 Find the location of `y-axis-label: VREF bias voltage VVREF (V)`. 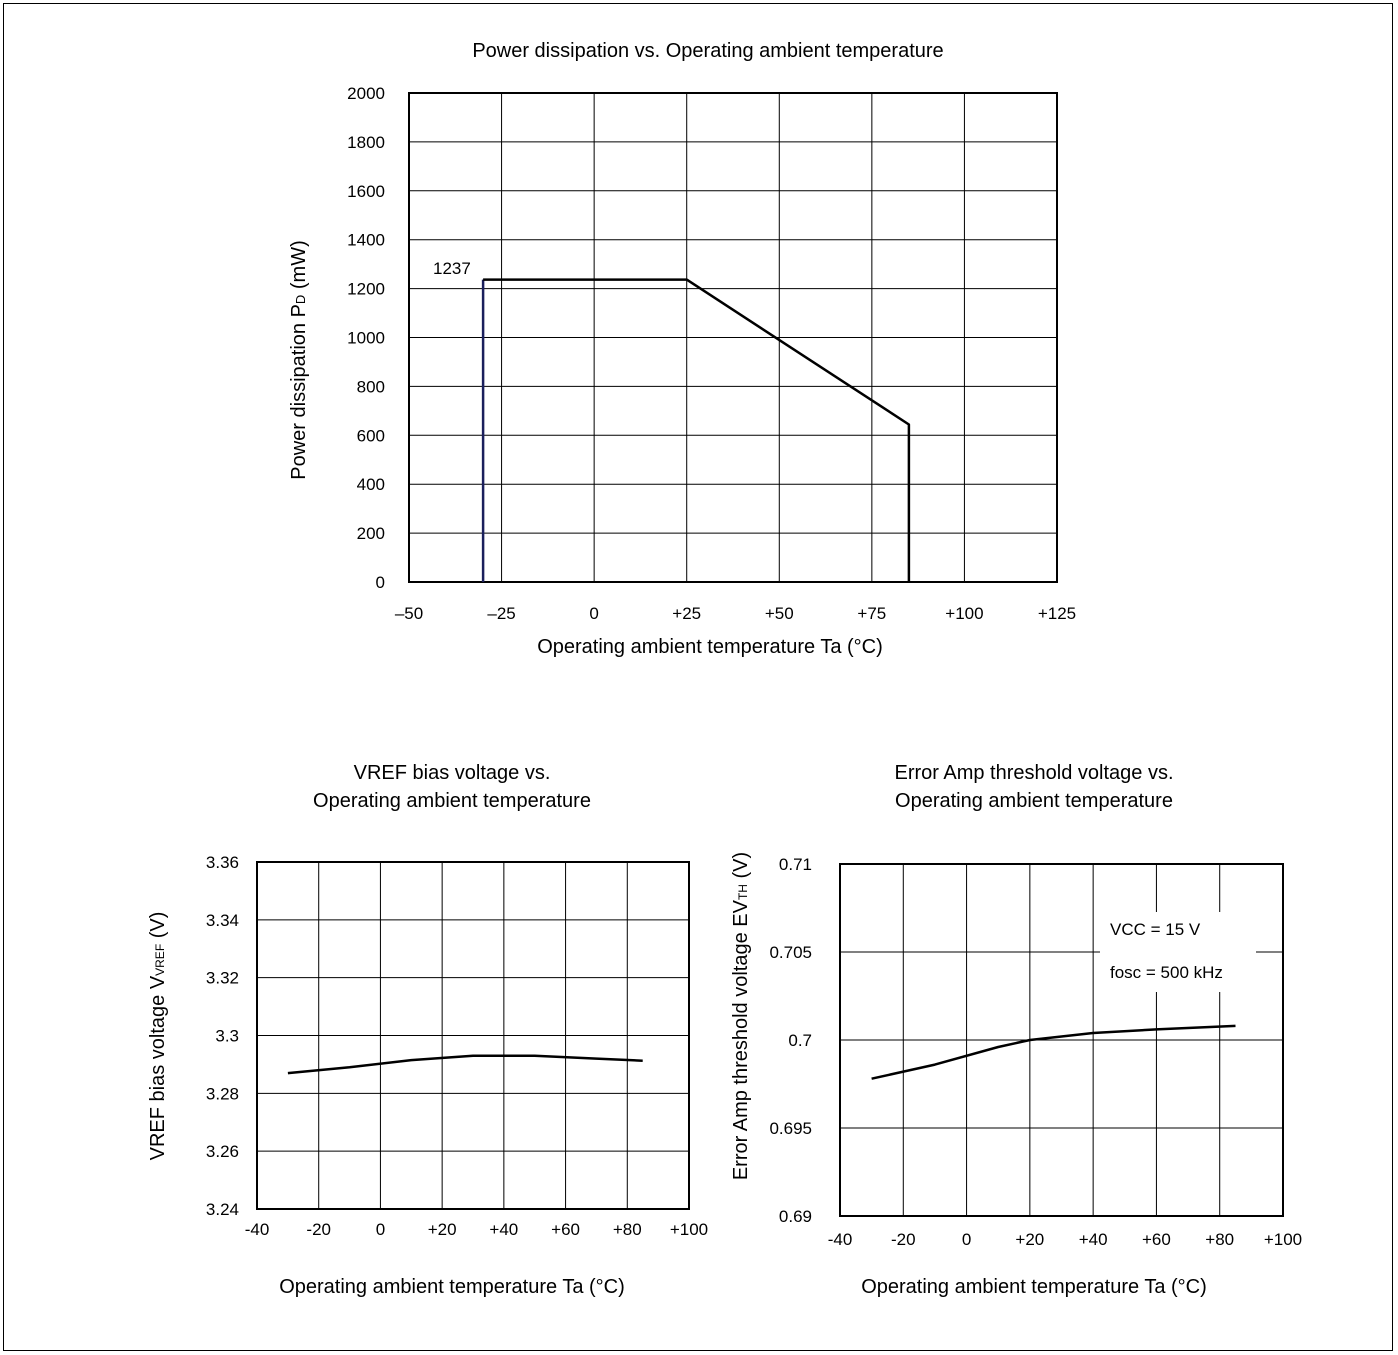

y-axis-label: VREF bias voltage VVREF (V) is located at coordinates (158, 1036).